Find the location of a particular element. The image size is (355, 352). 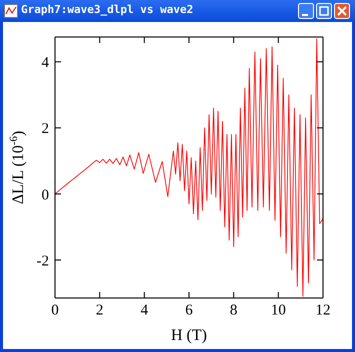

x-tick-label: 4 is located at coordinates (144, 310).